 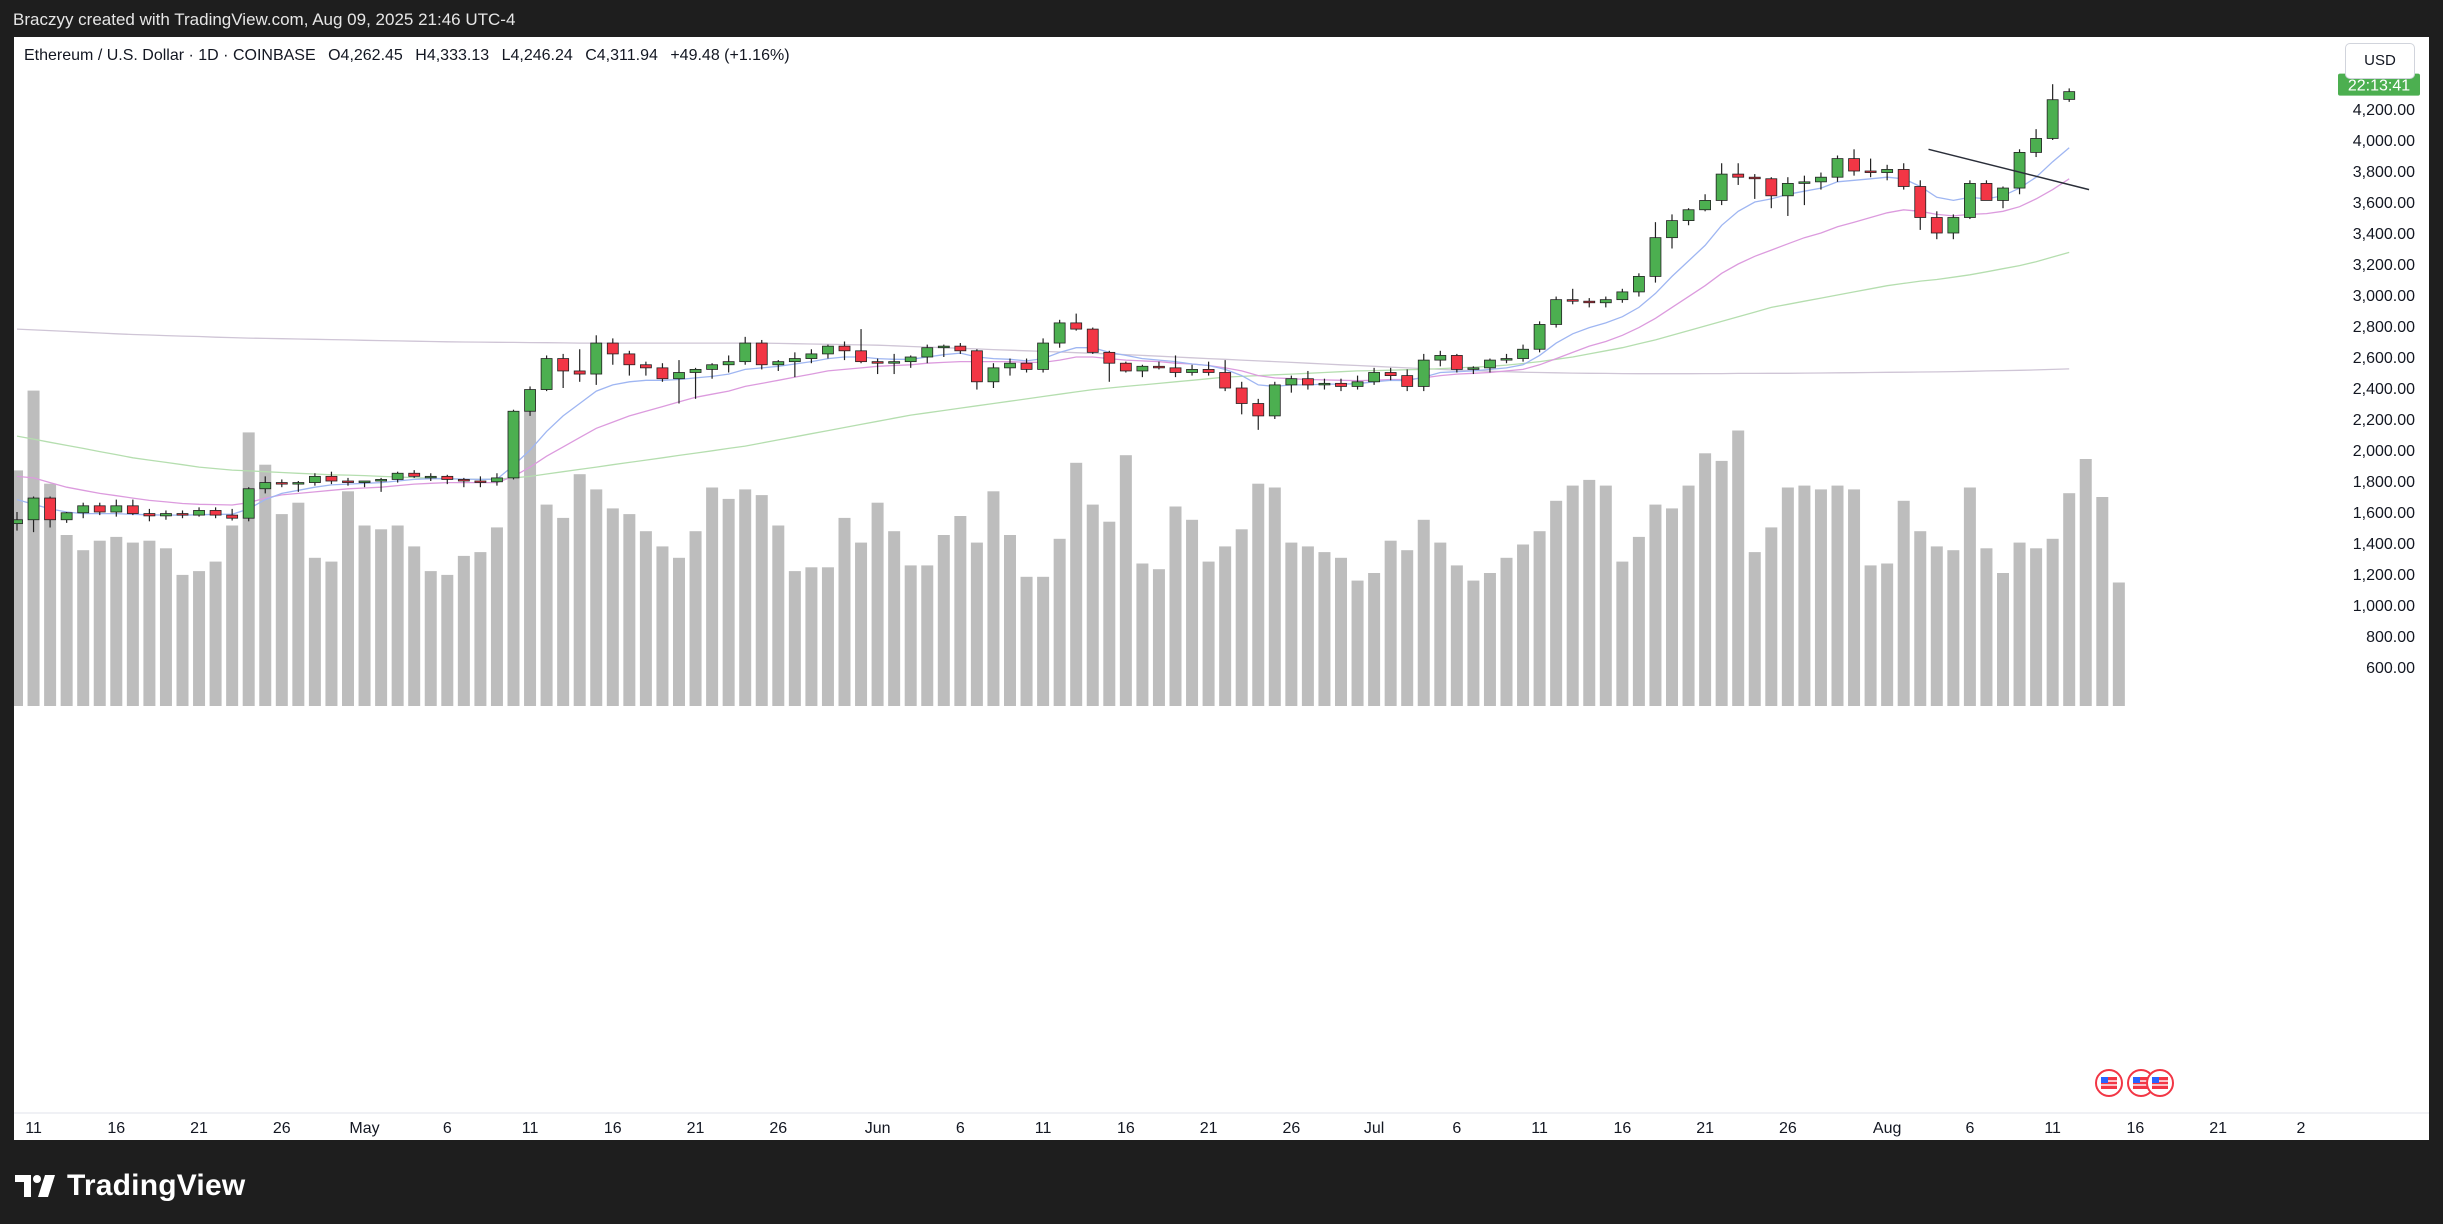 I want to click on brand-name: TradingView, so click(x=156, y=1185).